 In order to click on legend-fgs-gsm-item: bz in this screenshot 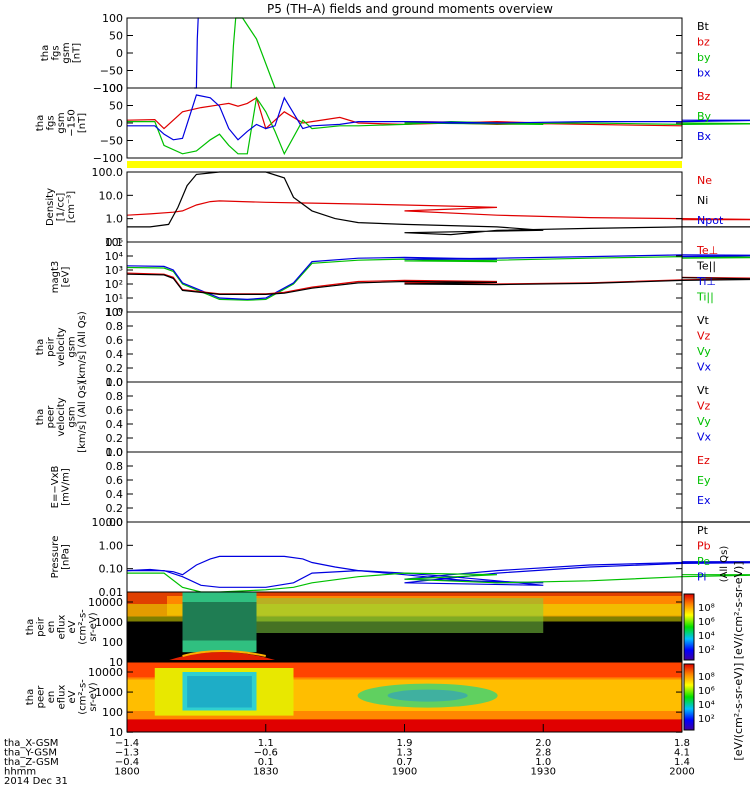, I will do `click(703, 42)`.